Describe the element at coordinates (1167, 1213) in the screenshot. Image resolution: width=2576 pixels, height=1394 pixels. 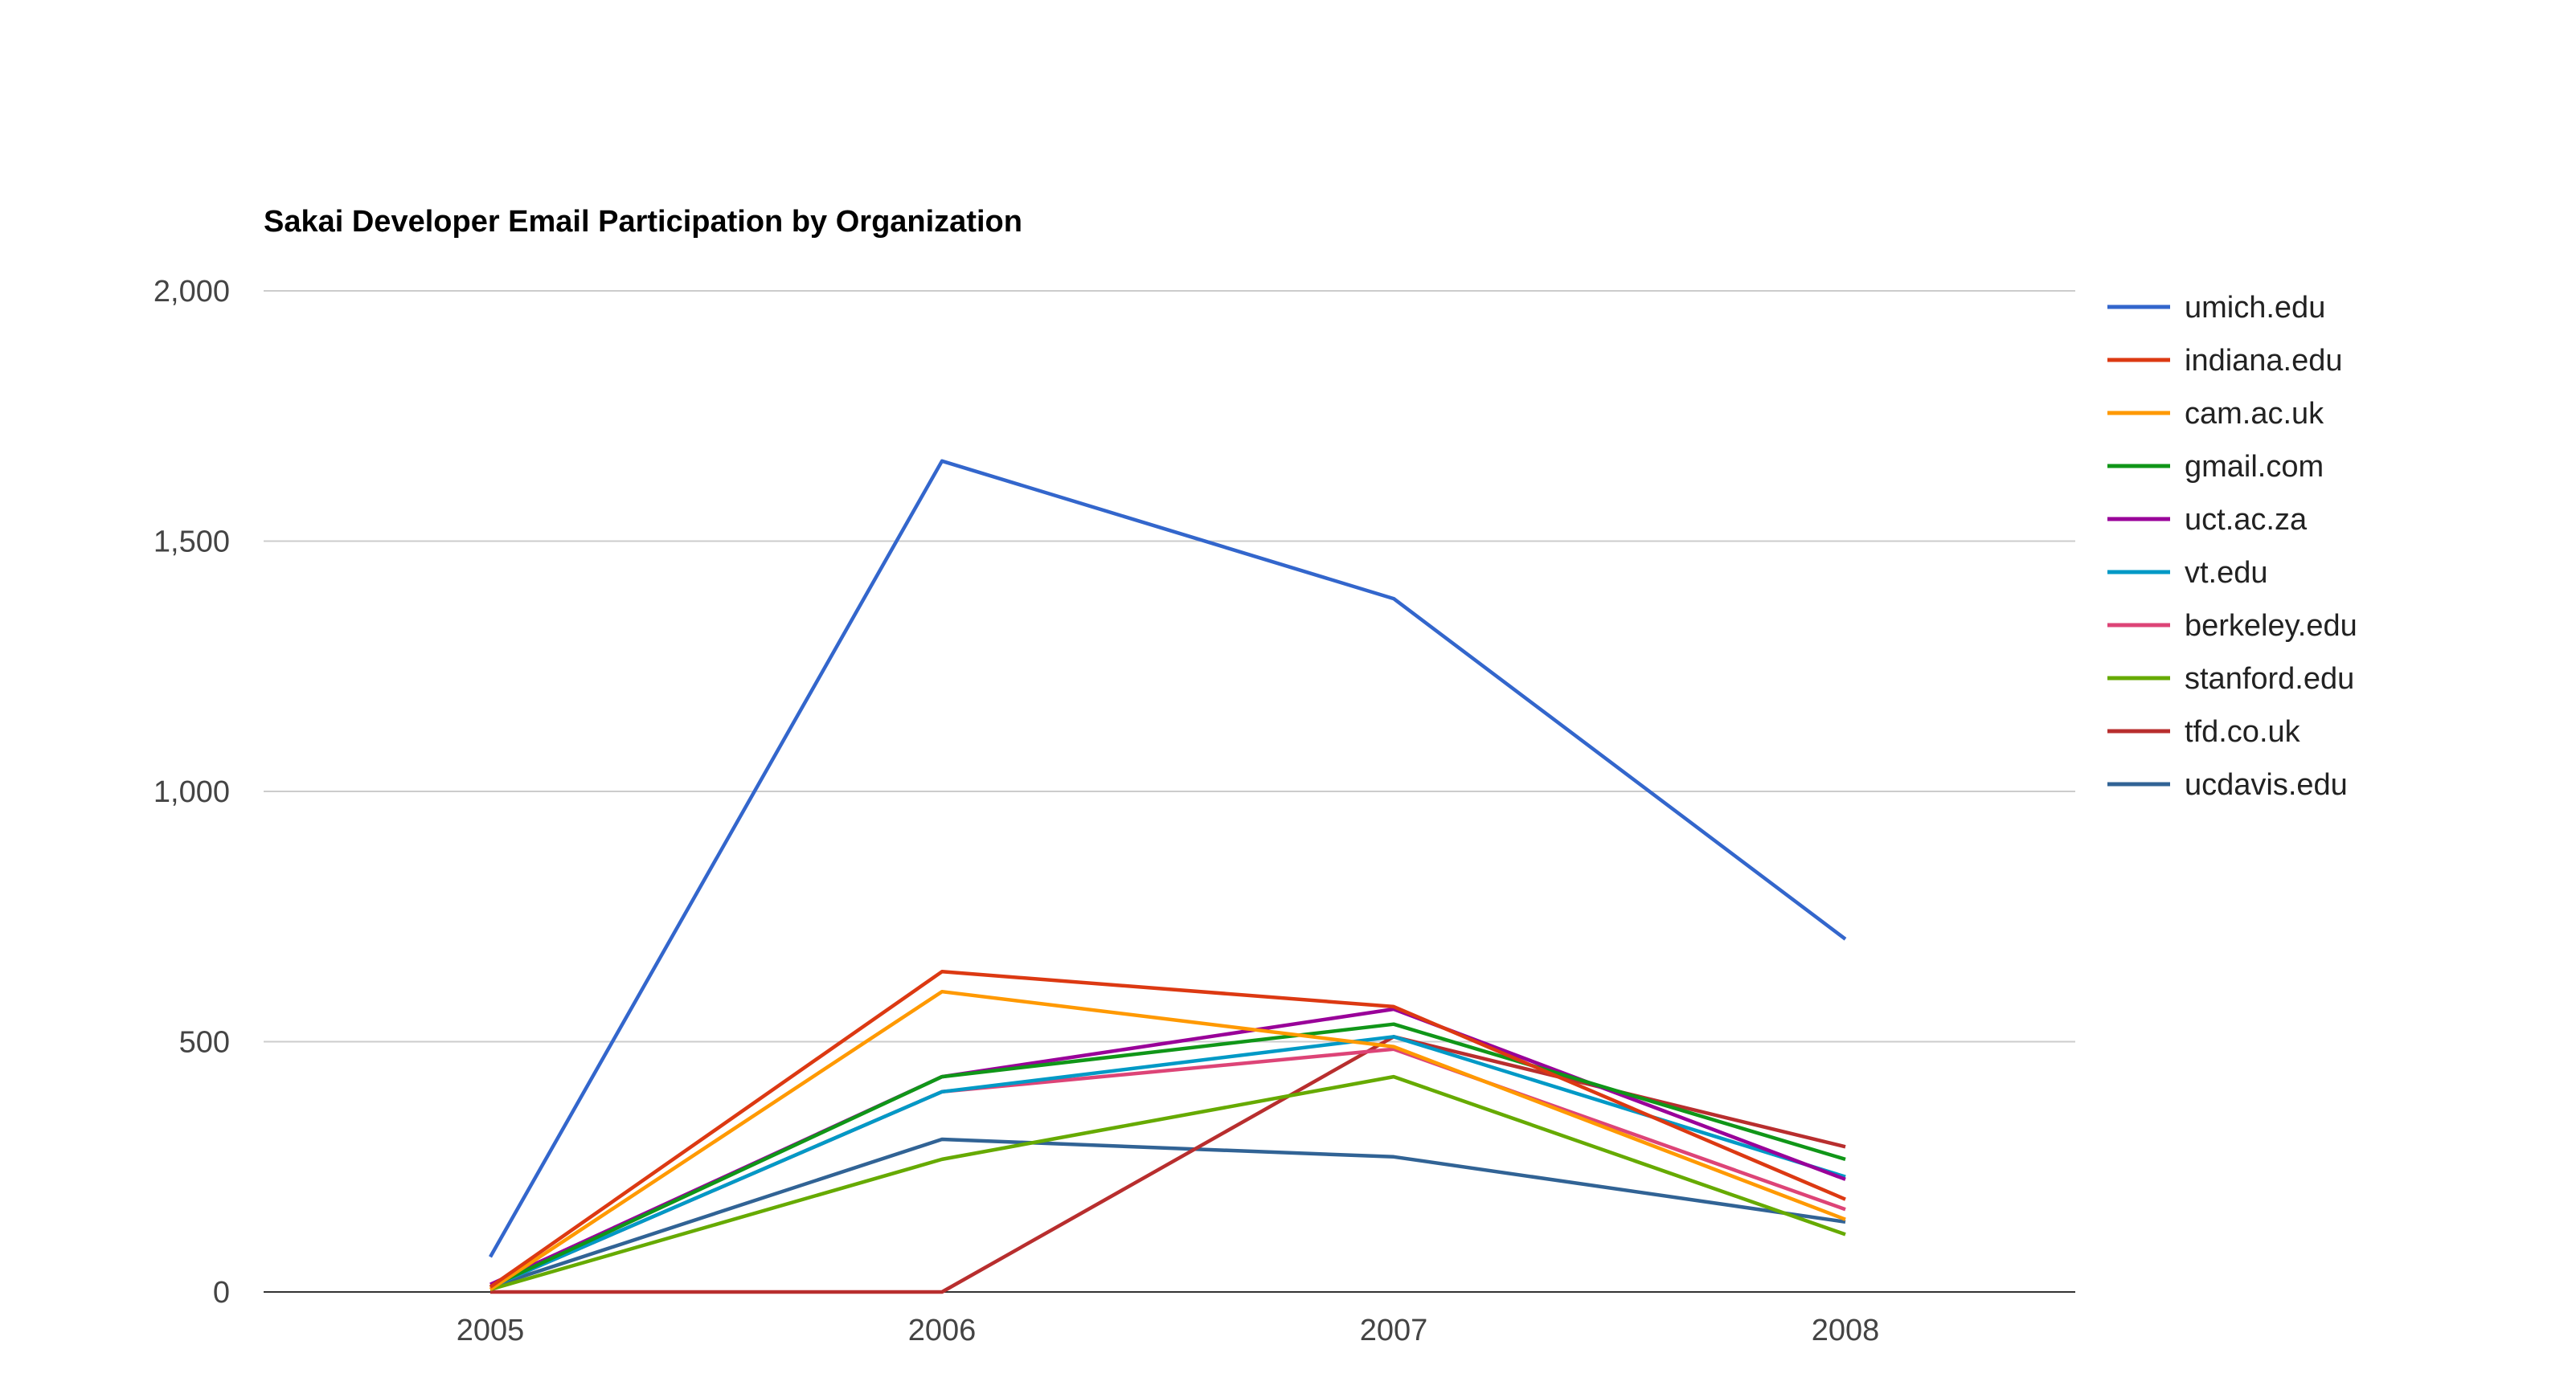
I see `series-line-ucdavis-edu` at that location.